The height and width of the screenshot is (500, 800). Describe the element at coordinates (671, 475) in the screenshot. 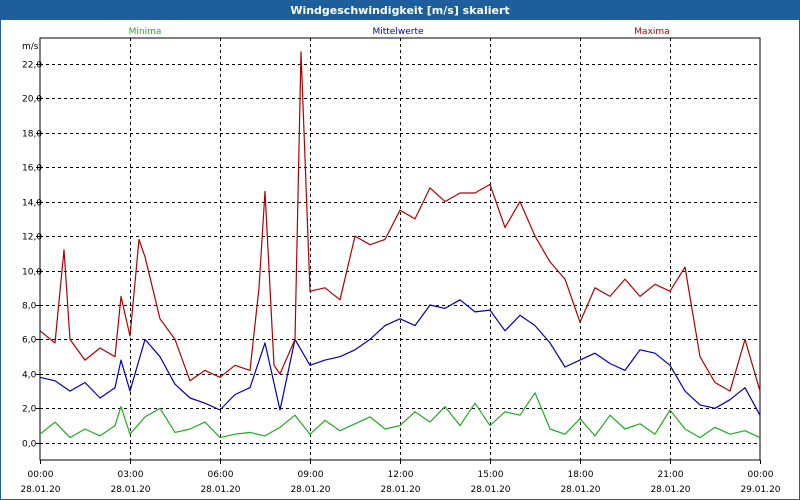

I see `x-tick-time-label: 21:00` at that location.